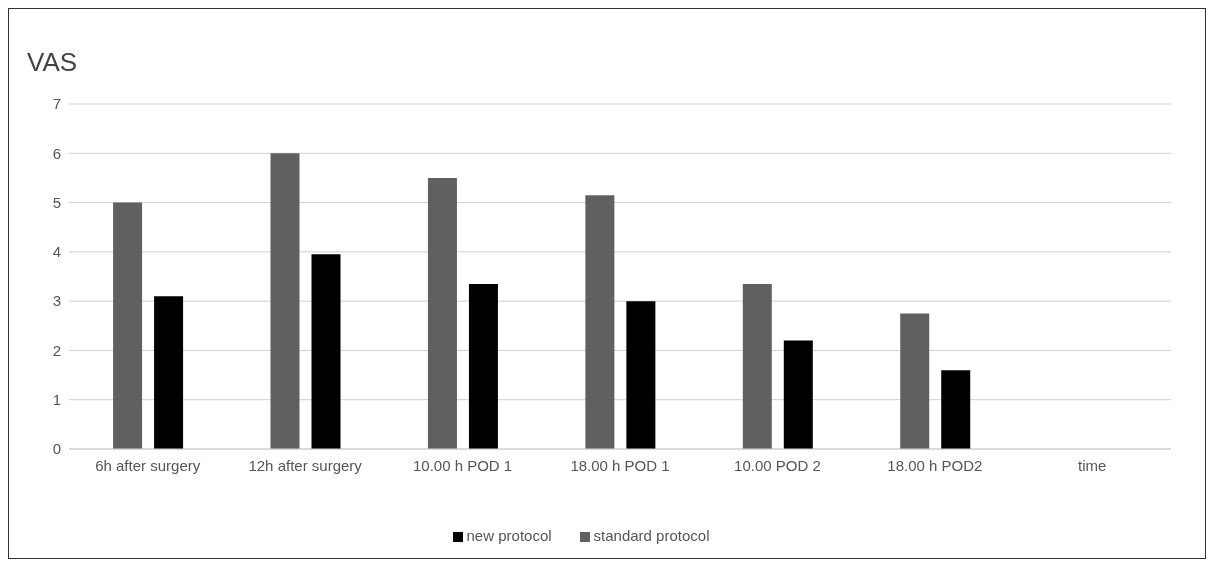 The image size is (1214, 567). What do you see at coordinates (462, 465) in the screenshot?
I see `x-tick-label: 10.00 h POD 1` at bounding box center [462, 465].